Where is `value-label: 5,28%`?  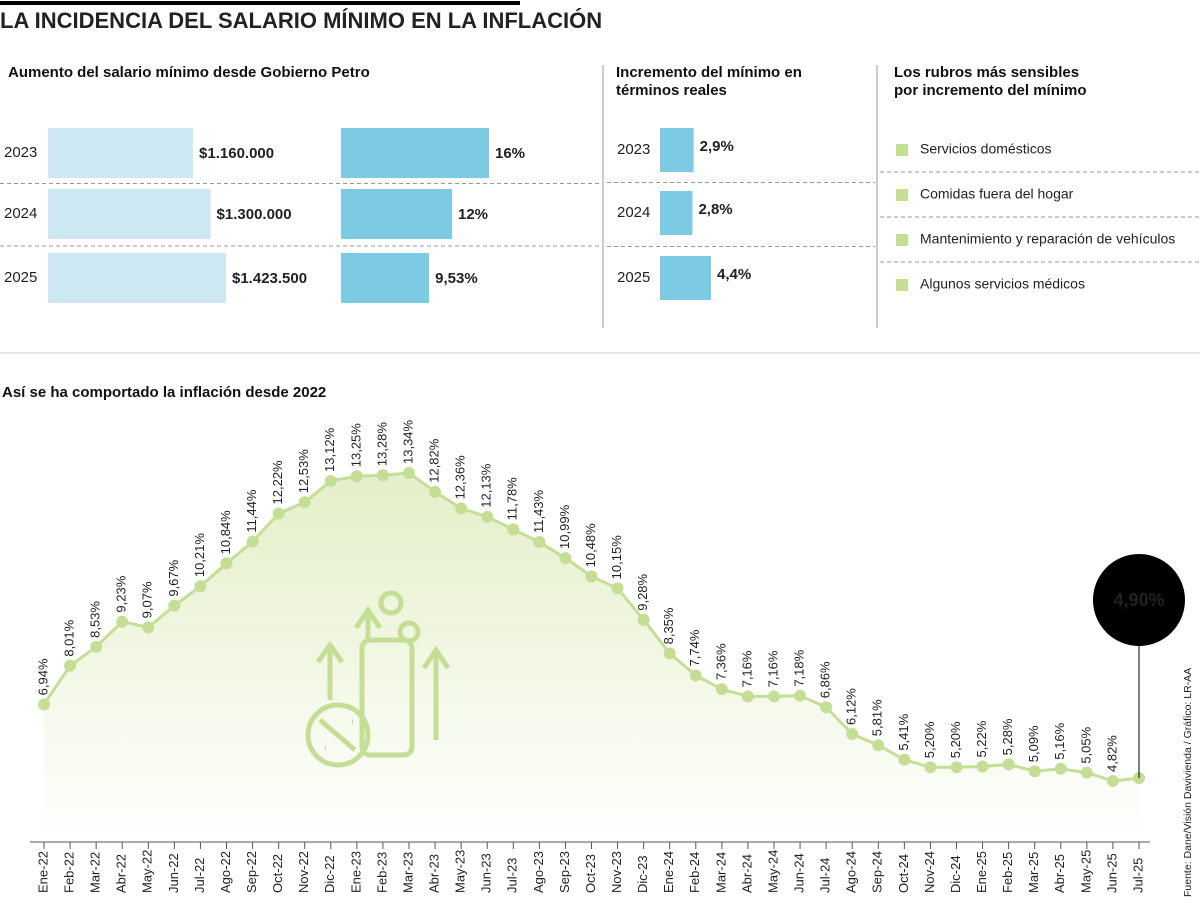
value-label: 5,28% is located at coordinates (1007, 736).